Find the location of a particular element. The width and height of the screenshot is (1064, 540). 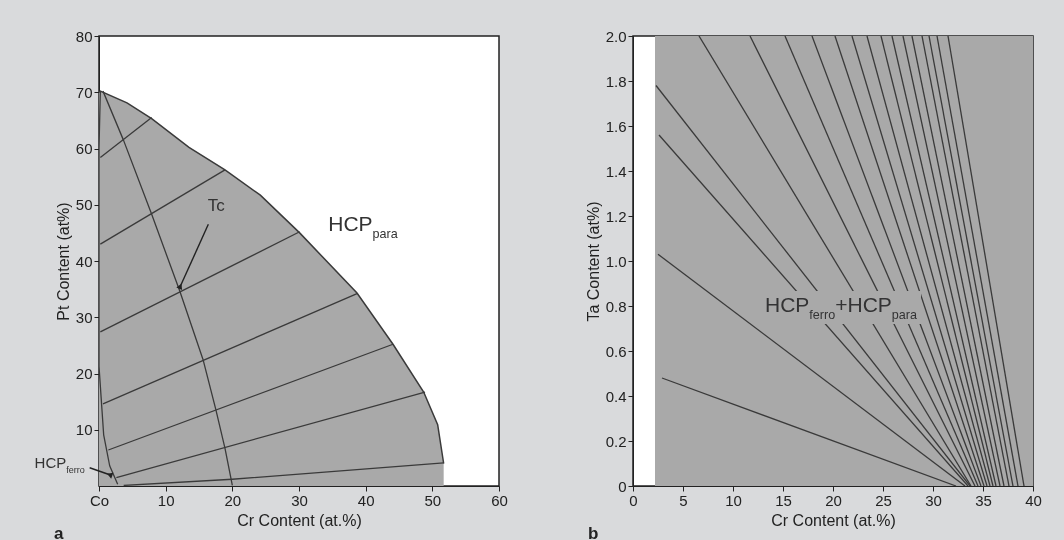

y-tick-label: 2.0 is located at coordinates (616, 36).